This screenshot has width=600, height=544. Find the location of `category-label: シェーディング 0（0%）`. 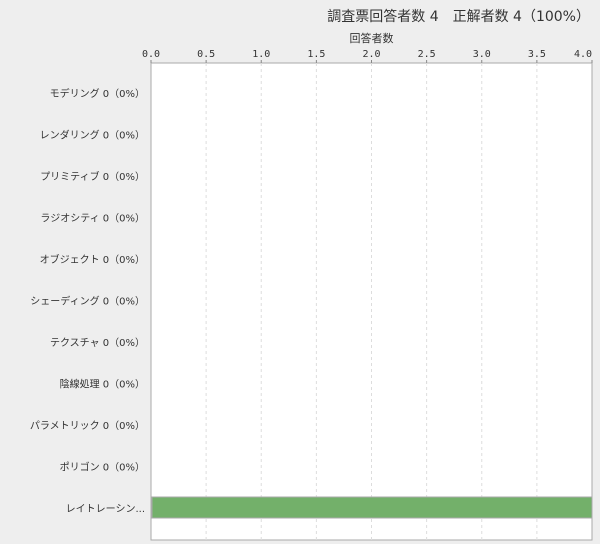

category-label: シェーディング 0（0%） is located at coordinates (87, 301).